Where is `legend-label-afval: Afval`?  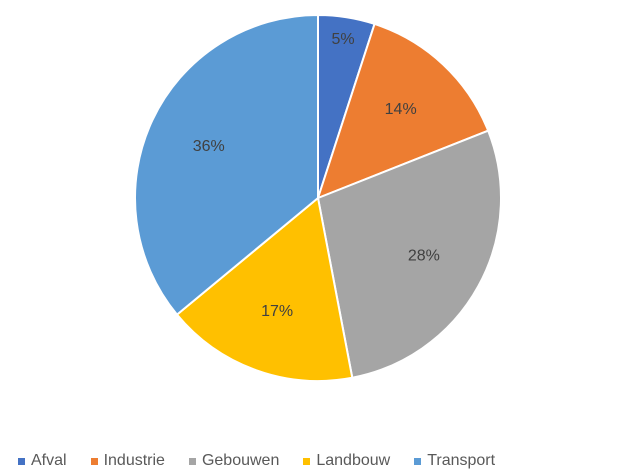 legend-label-afval: Afval is located at coordinates (49, 460).